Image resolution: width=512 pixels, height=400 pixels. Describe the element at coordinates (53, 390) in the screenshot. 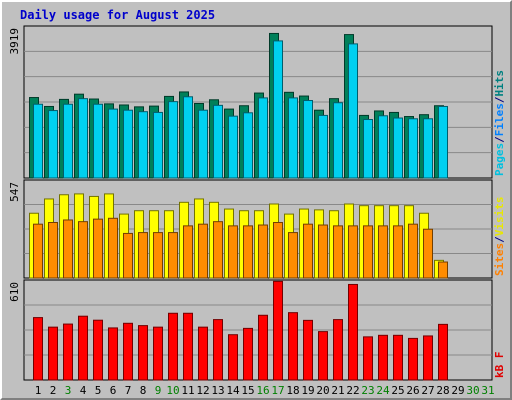

I see `x-tick-label: 2` at that location.